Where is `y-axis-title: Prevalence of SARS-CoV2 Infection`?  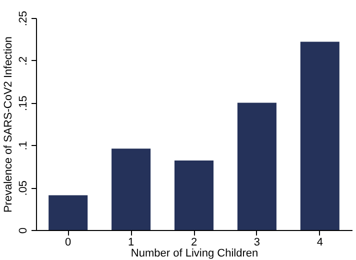
y-axis-title: Prevalence of SARS-CoV2 Infection is located at coordinates (8, 124).